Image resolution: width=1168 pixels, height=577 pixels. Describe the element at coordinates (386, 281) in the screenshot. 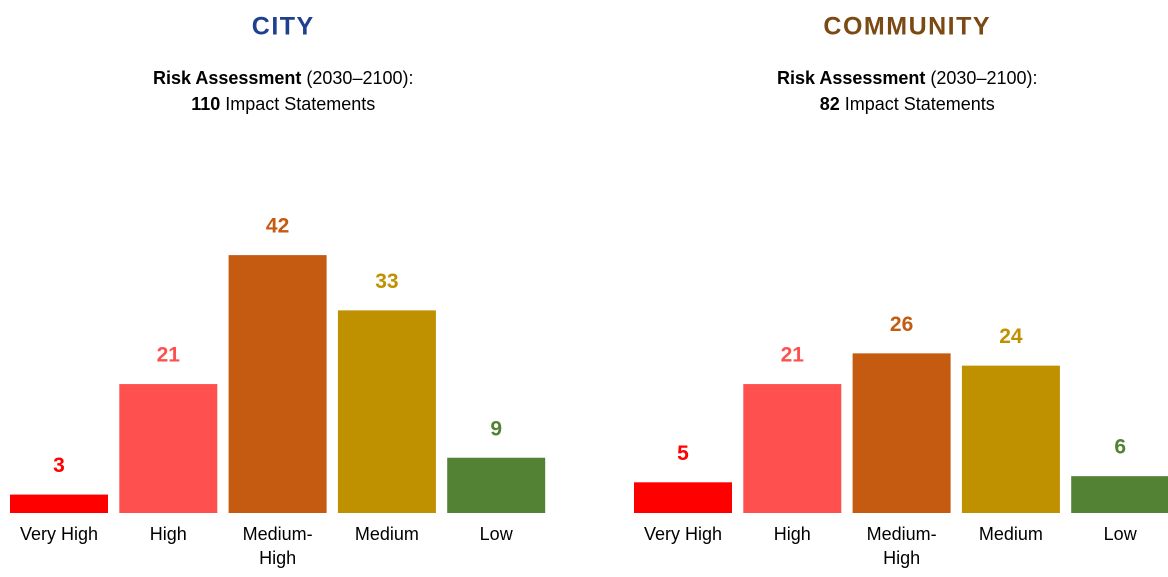

I see `value-label: 33` at that location.